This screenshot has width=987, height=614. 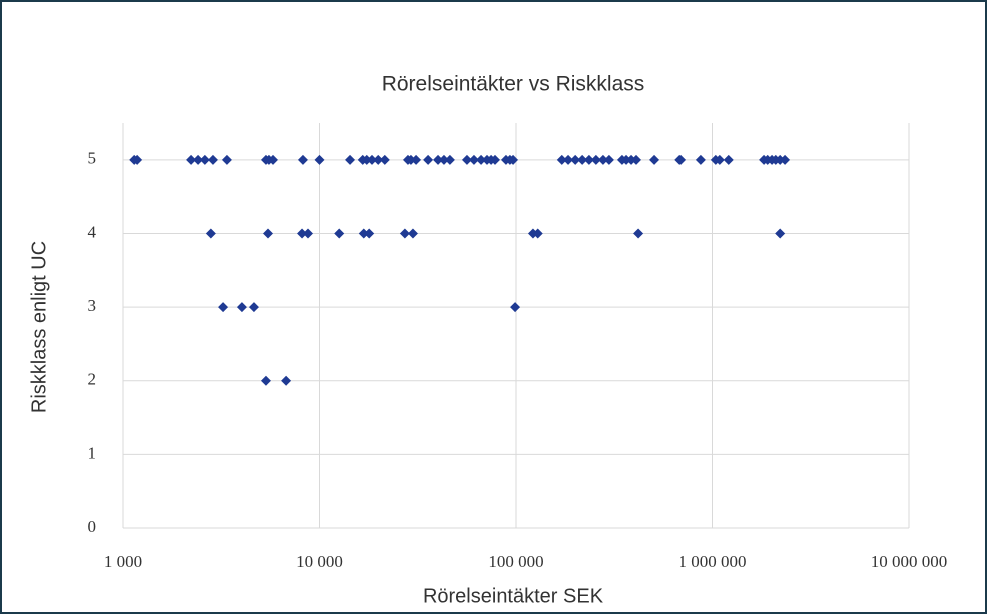 What do you see at coordinates (909, 561) in the screenshot?
I see `x-tick-label: 10 000 000` at bounding box center [909, 561].